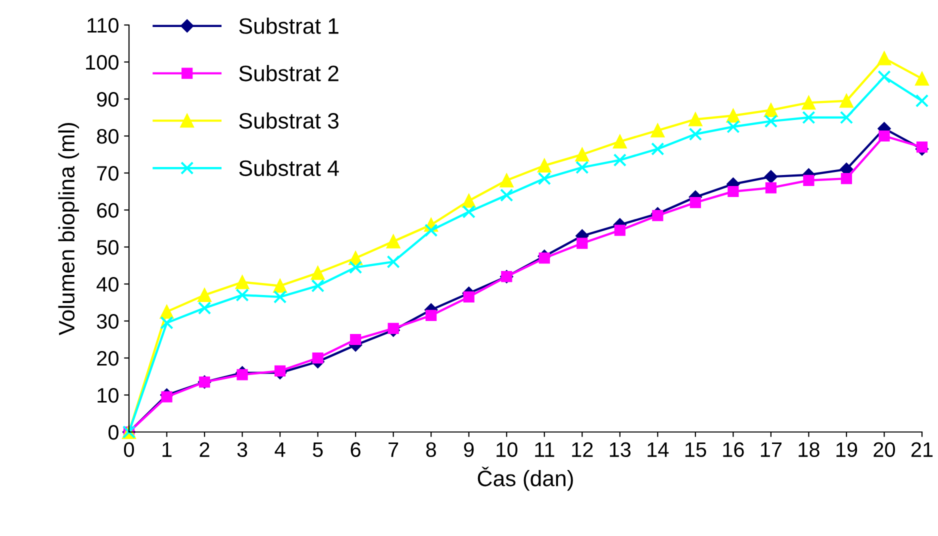  What do you see at coordinates (809, 450) in the screenshot?
I see `x-tick-label: 18` at bounding box center [809, 450].